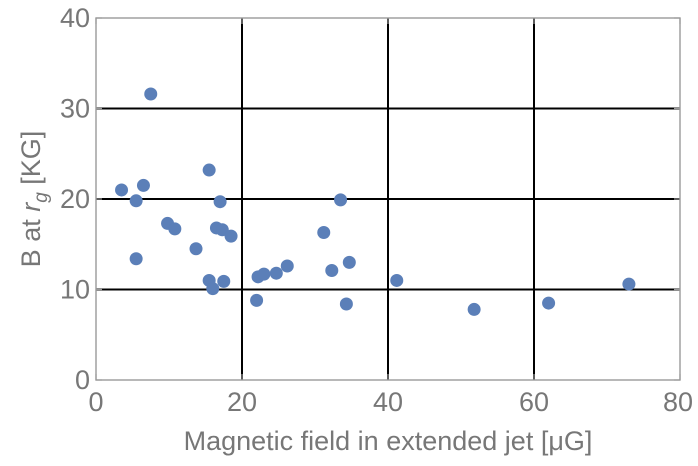 The width and height of the screenshot is (698, 466). I want to click on x-axis-label: Magnetic field in extended jet [μG], so click(388, 441).